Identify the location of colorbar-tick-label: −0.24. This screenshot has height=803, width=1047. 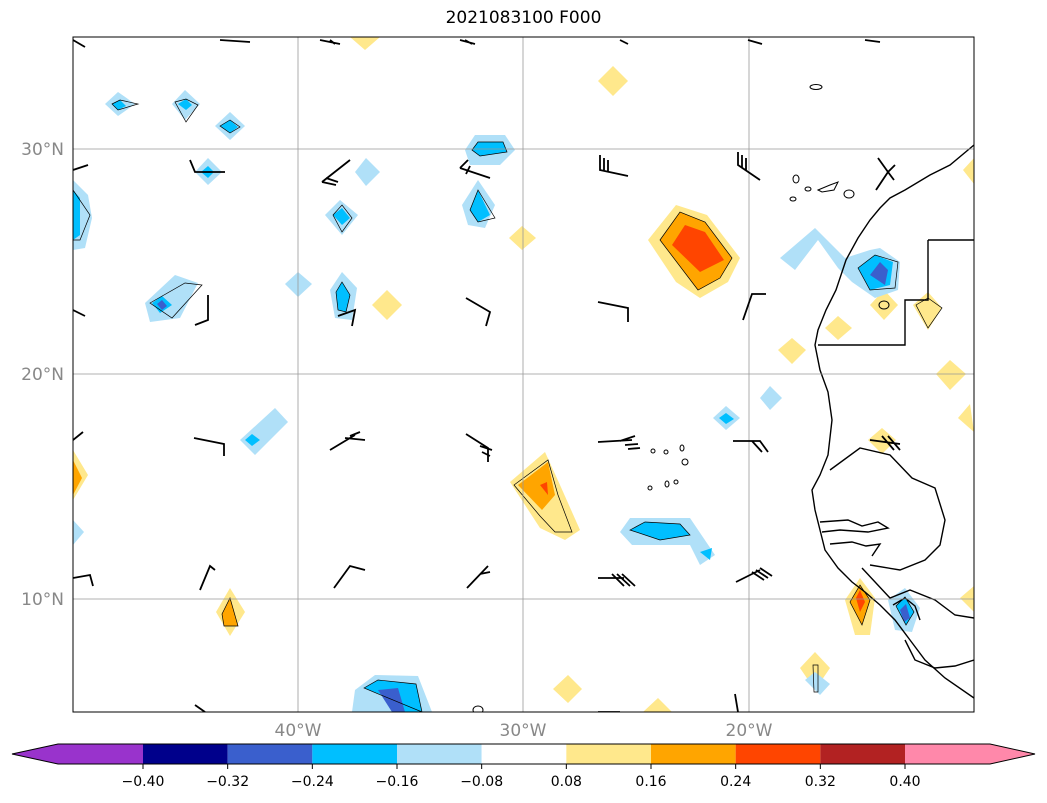
(312, 782).